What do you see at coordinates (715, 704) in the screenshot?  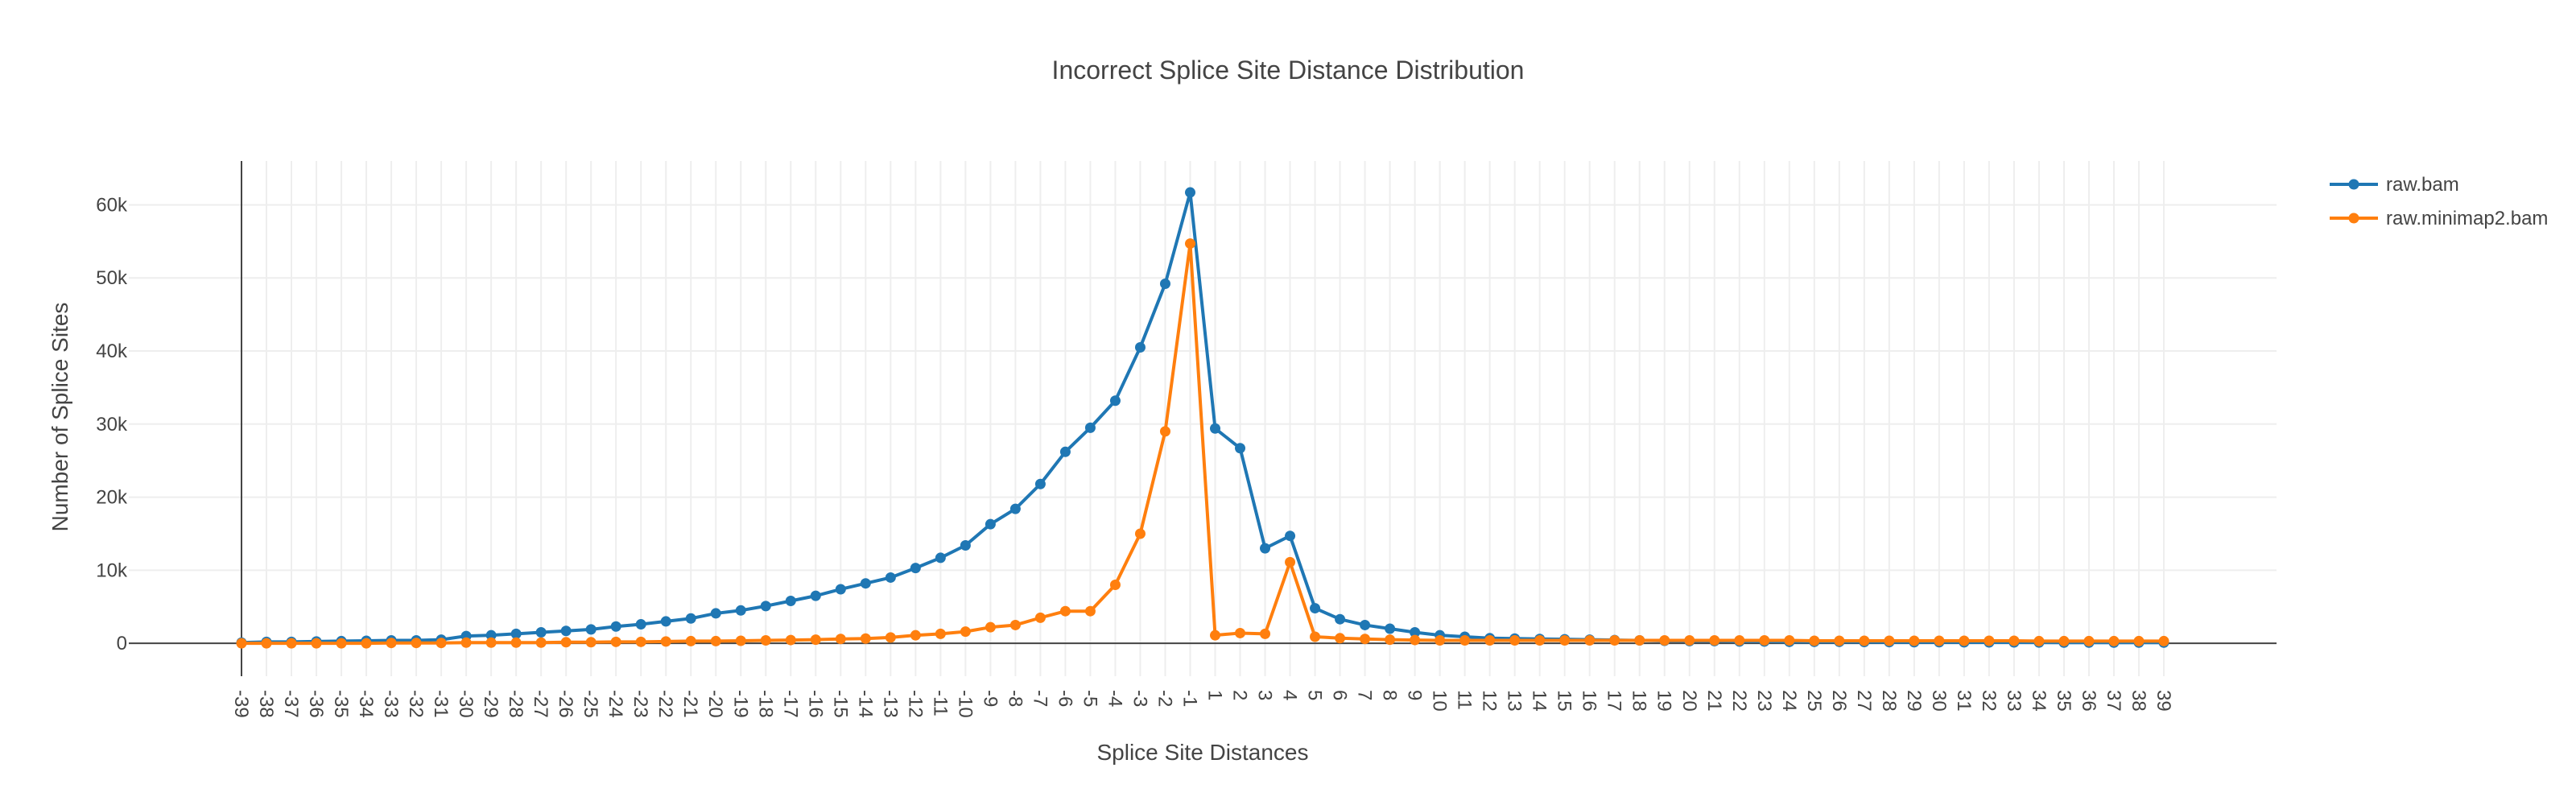 I see `x-tick-label: -20` at bounding box center [715, 704].